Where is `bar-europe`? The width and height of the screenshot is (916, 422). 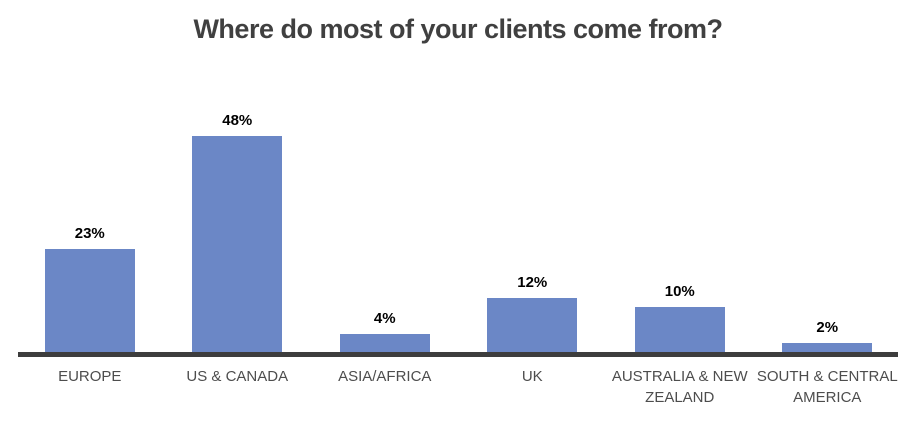
bar-europe is located at coordinates (89, 300).